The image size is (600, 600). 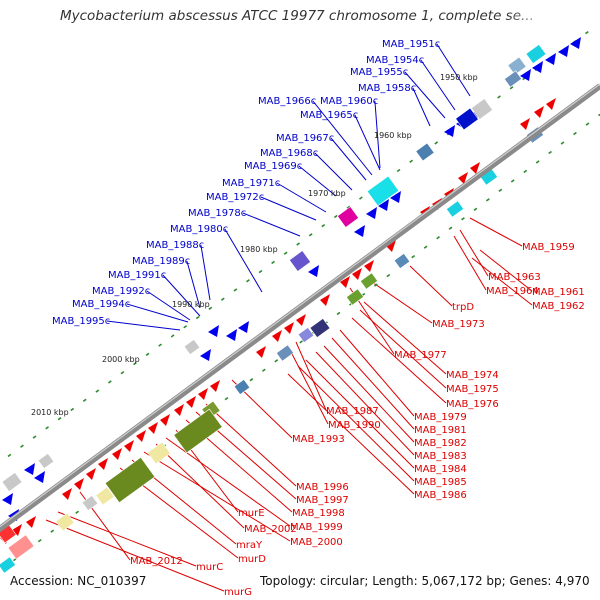 What do you see at coordinates (318, 439) in the screenshot?
I see `reverse-gene-label: MAB_1993` at bounding box center [318, 439].